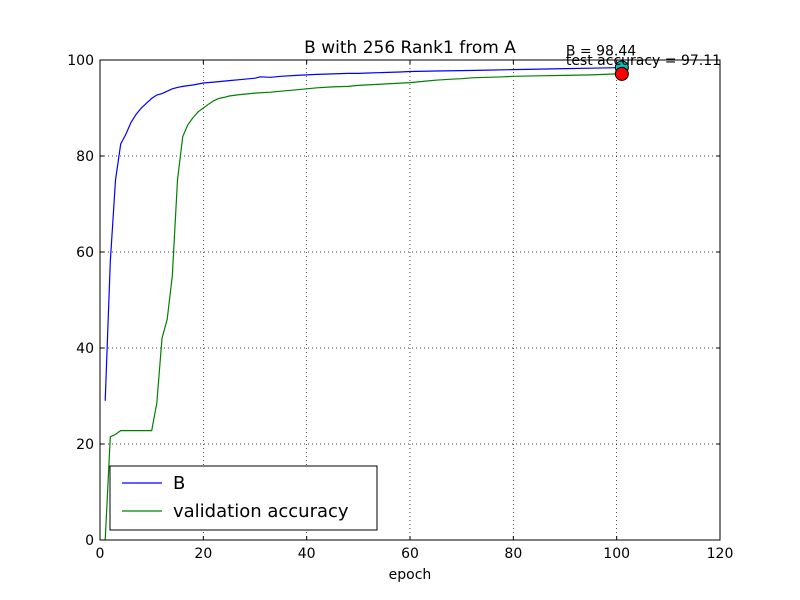  What do you see at coordinates (616, 554) in the screenshot?
I see `x-tick-label: 100` at bounding box center [616, 554].